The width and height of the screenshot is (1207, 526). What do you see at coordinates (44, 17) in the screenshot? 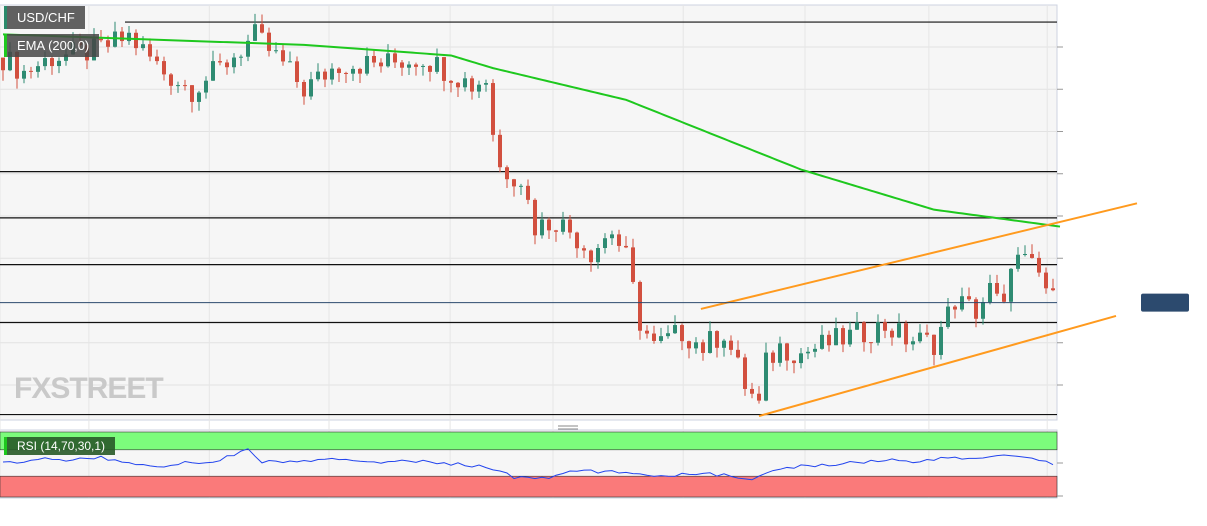
I see `symbol-label: USD/CHF` at bounding box center [44, 17].